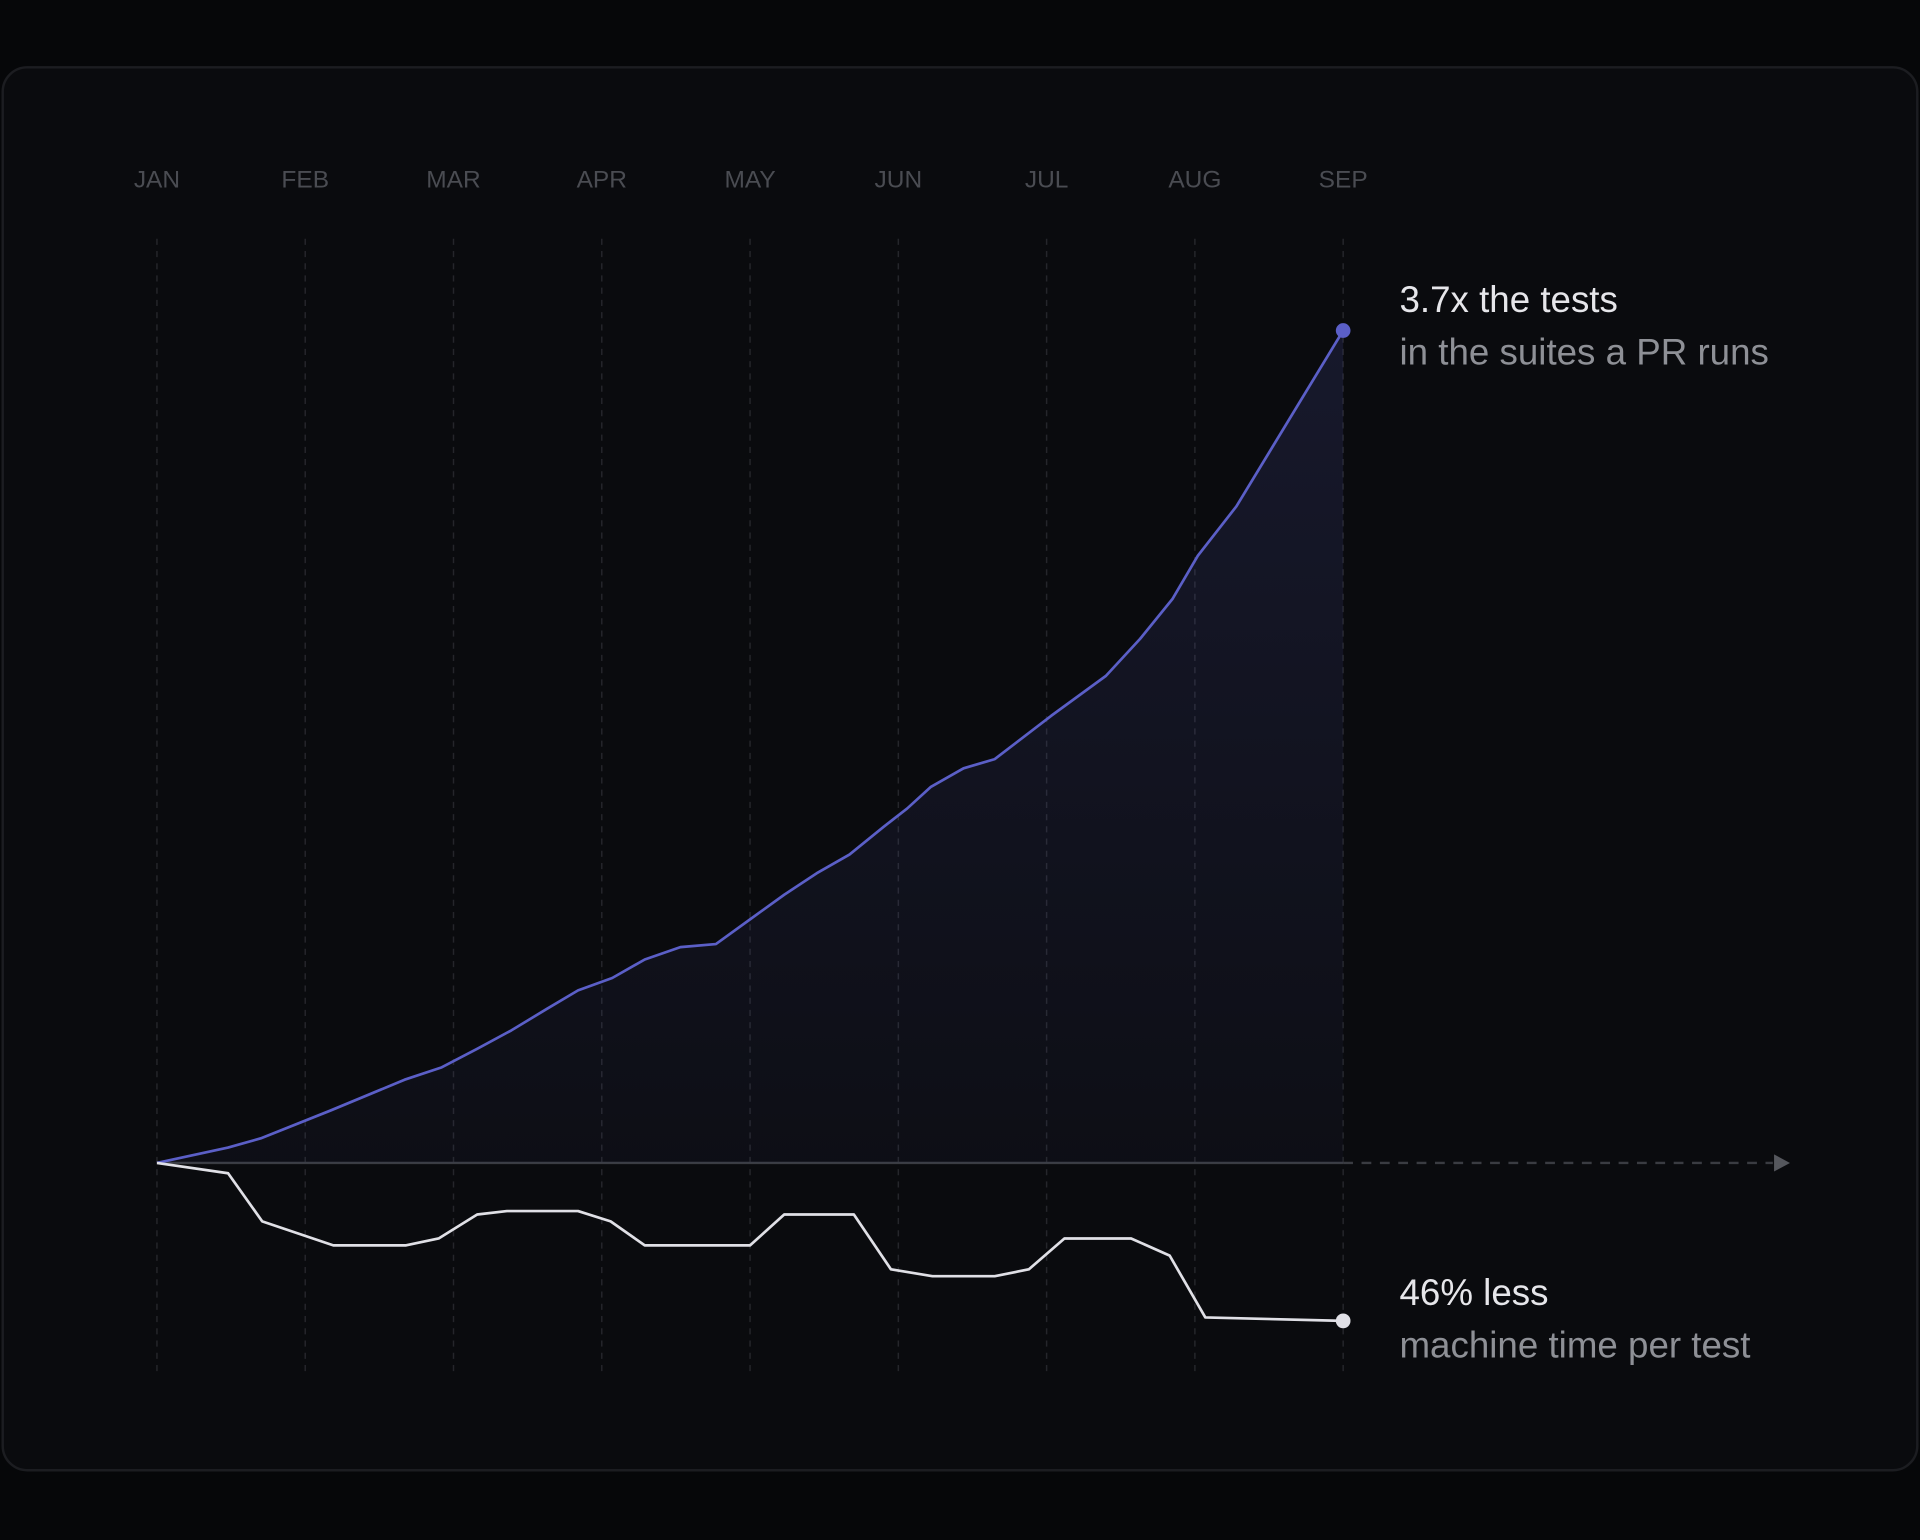 The width and height of the screenshot is (1920, 1540). I want to click on axis-arrow, so click(1782, 1163).